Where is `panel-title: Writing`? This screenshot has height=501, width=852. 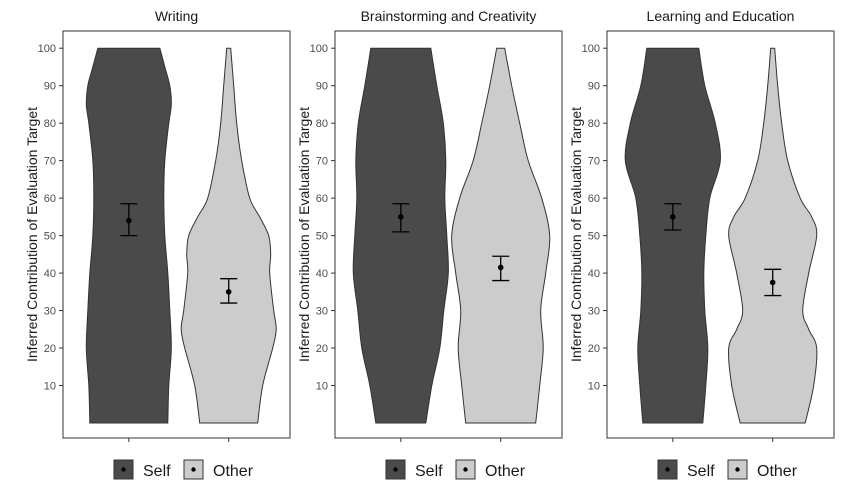
panel-title: Writing is located at coordinates (176, 16).